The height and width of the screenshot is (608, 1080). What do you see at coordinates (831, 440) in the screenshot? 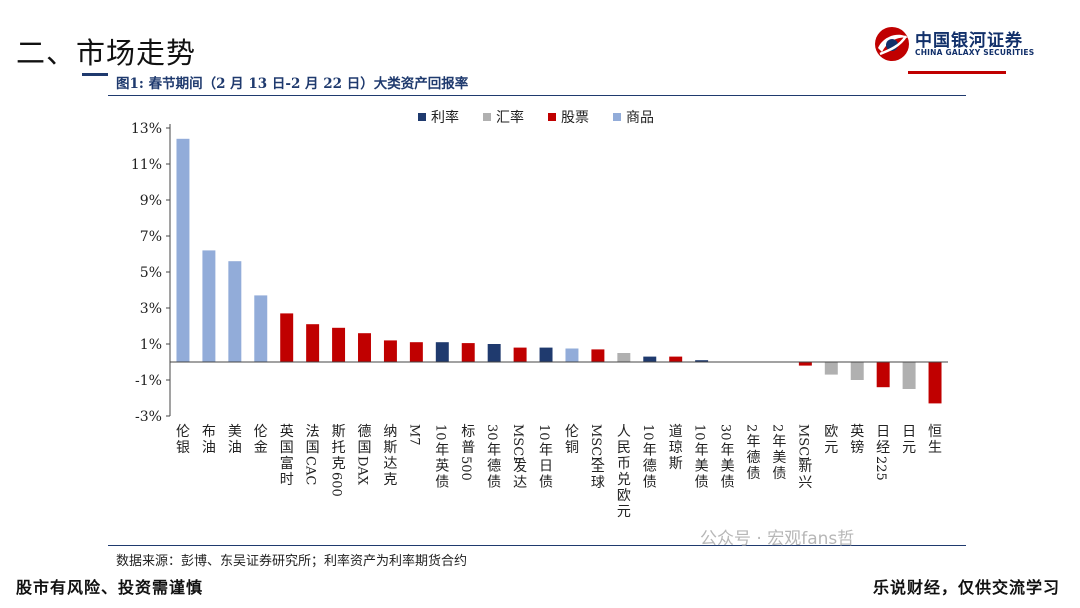
I see `x-category-label: 欧元` at bounding box center [831, 440].